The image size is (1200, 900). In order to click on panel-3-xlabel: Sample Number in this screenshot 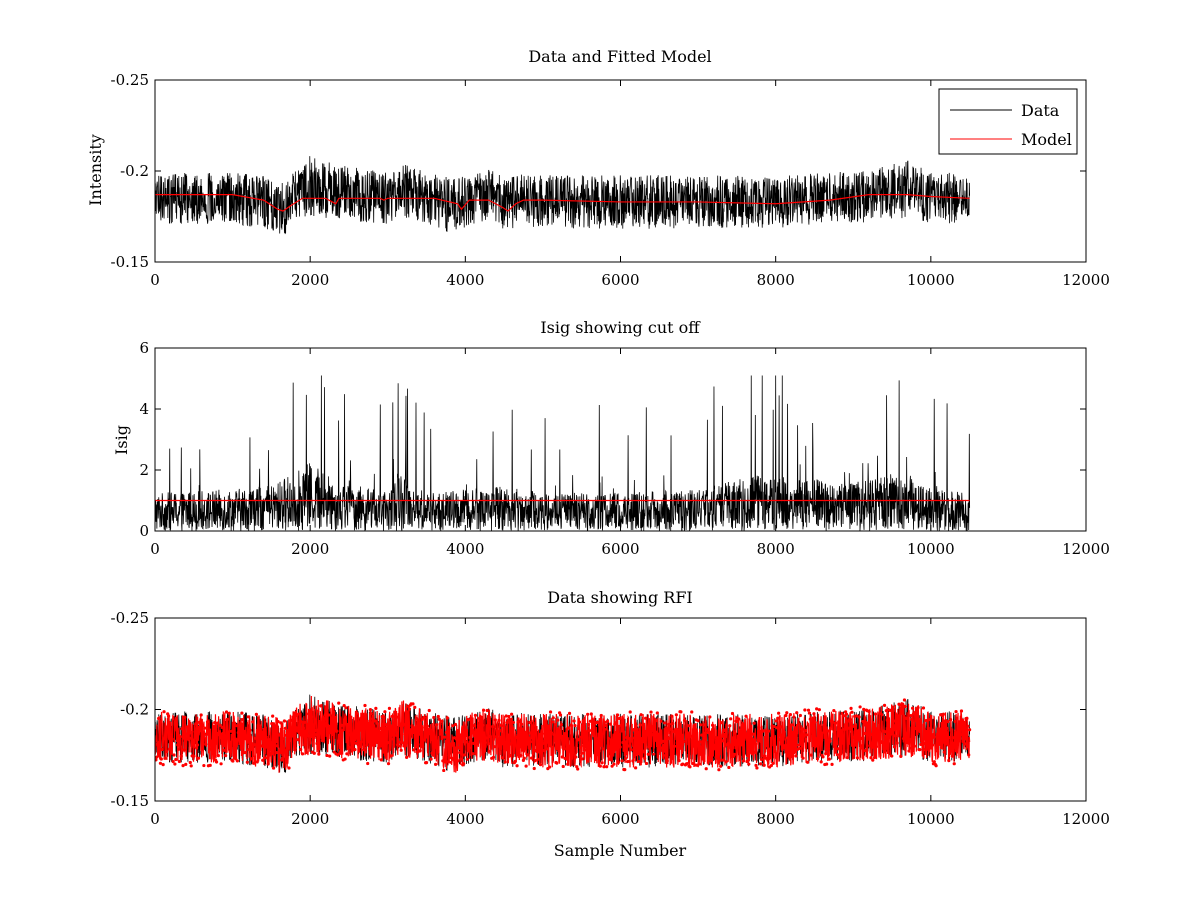, I will do `click(620, 850)`.